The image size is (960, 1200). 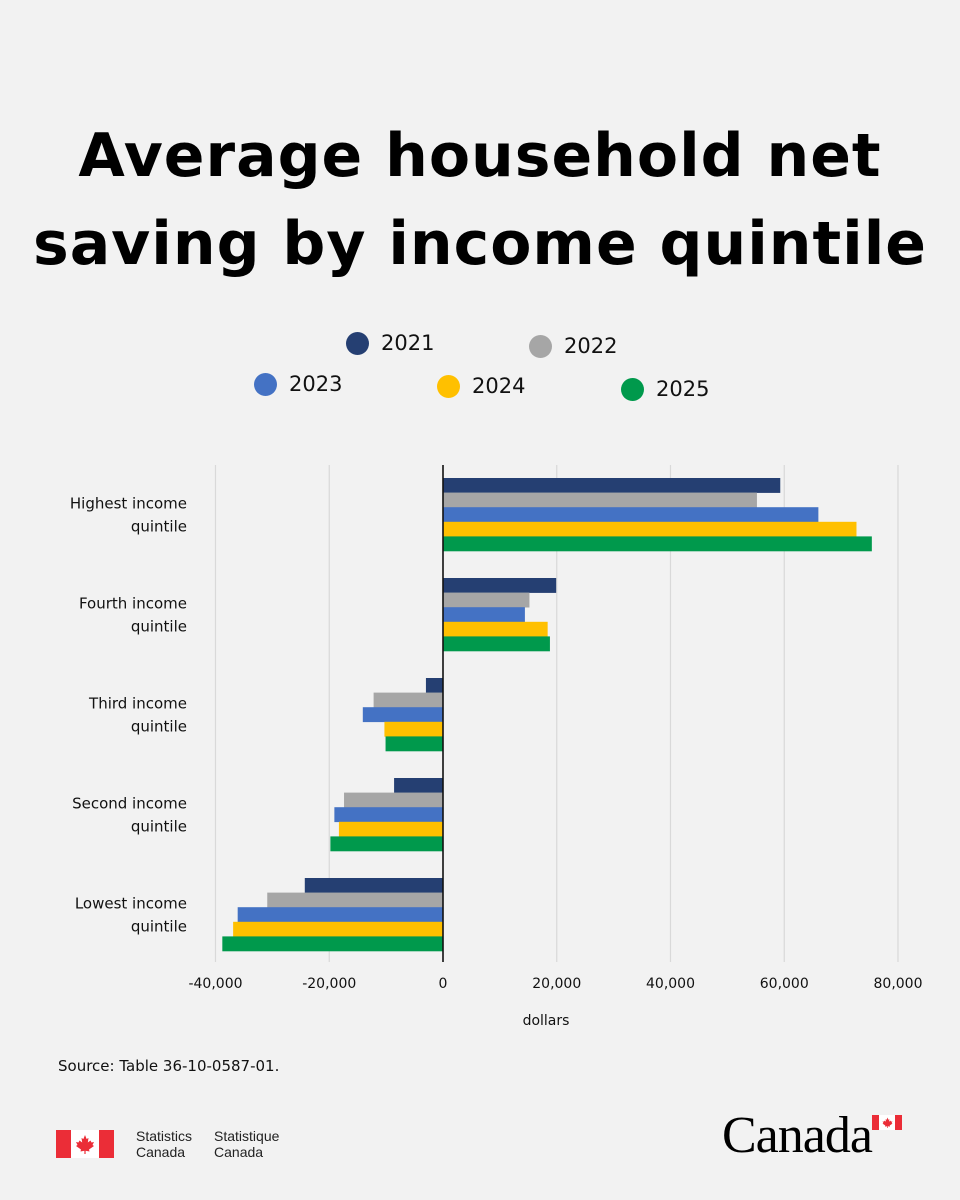 What do you see at coordinates (499, 386) in the screenshot?
I see `legend-label-2024: 2024` at bounding box center [499, 386].